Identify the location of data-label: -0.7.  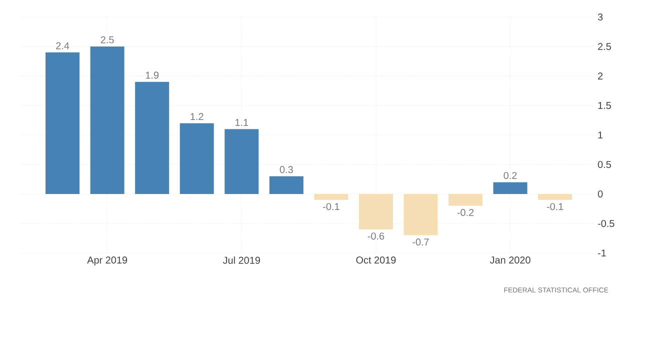
(420, 242).